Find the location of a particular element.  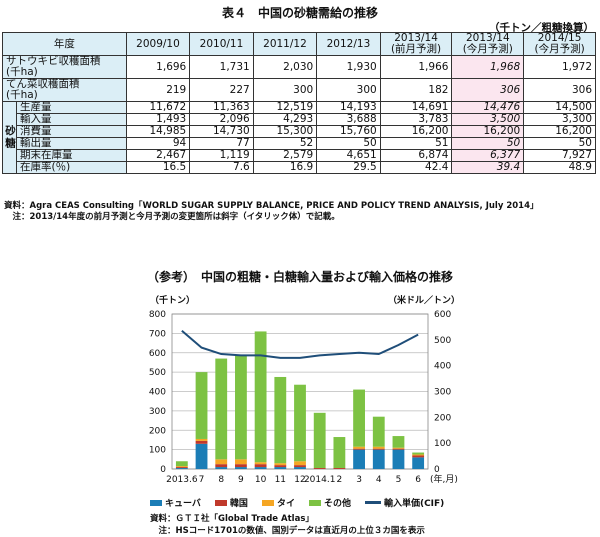

col-header: 2013/14 (前月予測) is located at coordinates (416, 44).